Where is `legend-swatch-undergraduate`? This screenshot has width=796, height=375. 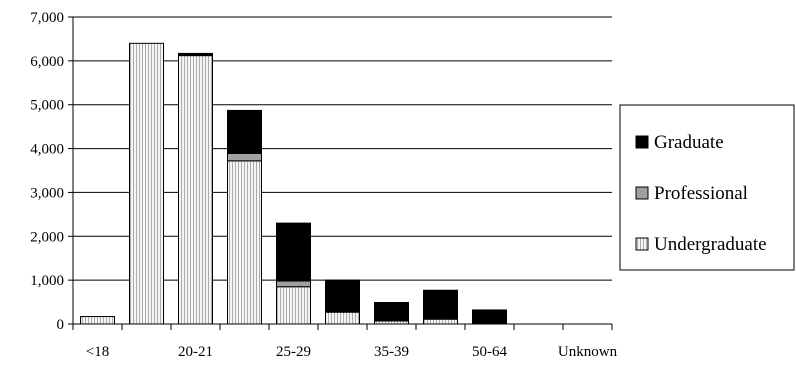 legend-swatch-undergraduate is located at coordinates (642, 244).